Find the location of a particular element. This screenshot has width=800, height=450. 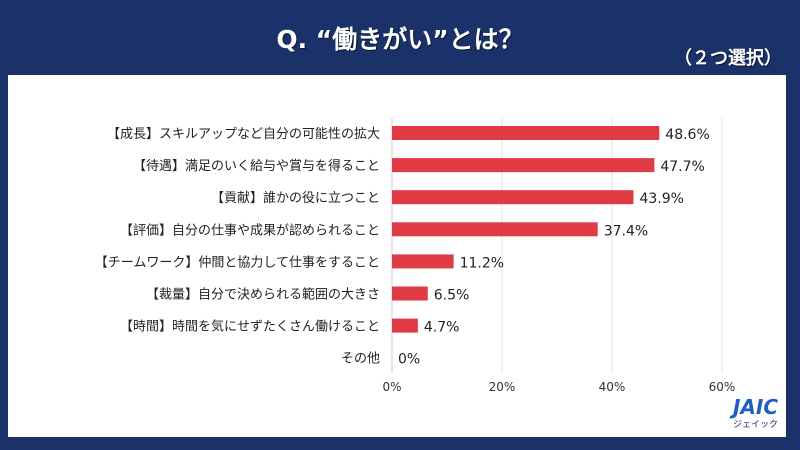

logo-text: JAIC is located at coordinates (755, 407).